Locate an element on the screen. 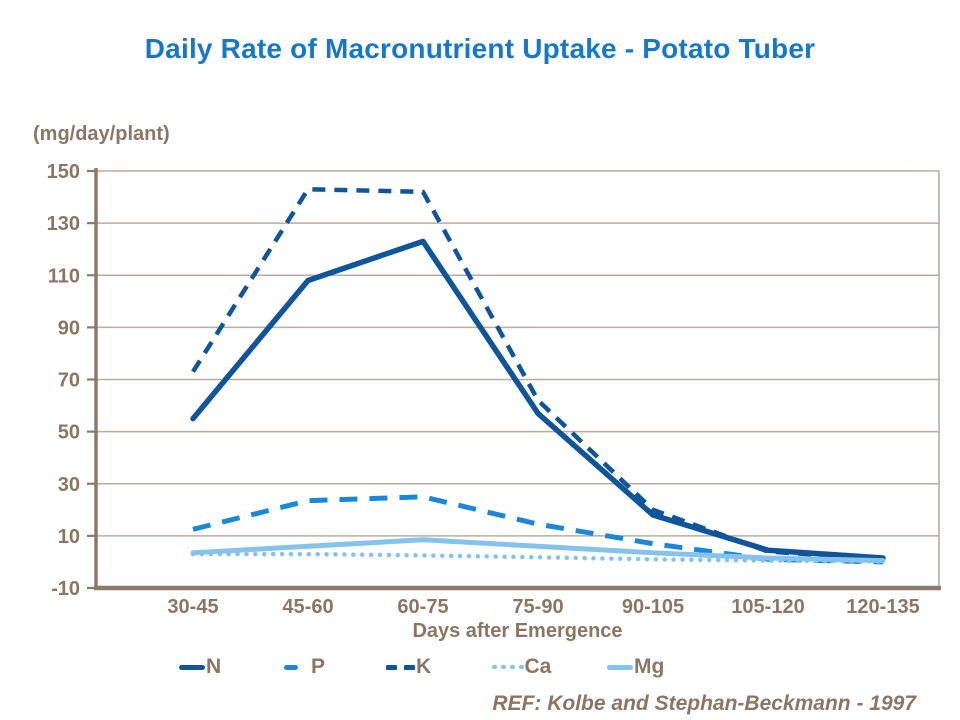  legend-label-k: K is located at coordinates (424, 666).